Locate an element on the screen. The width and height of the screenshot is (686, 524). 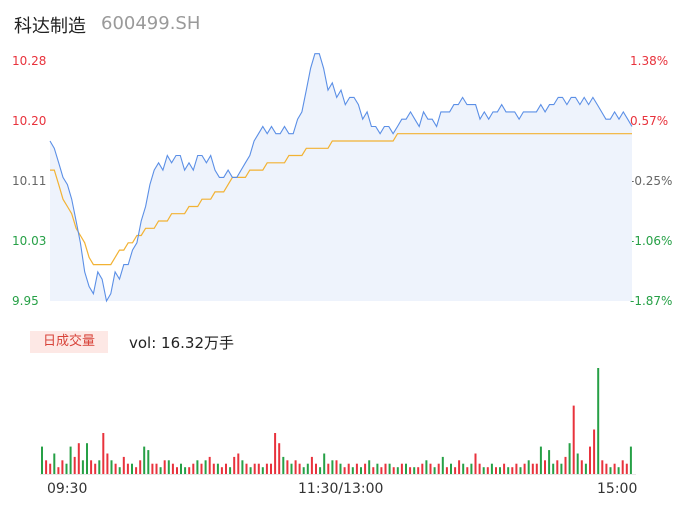
time-label-midday: 11:30/13:00 is located at coordinates (341, 489).